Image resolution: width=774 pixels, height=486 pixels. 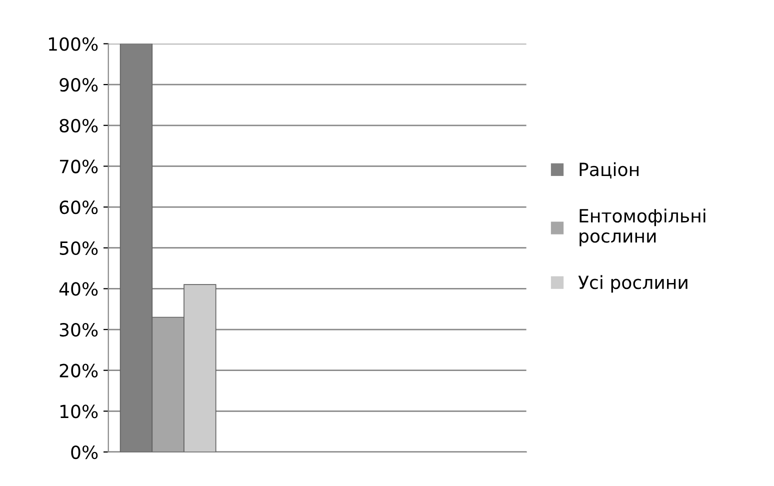 I want to click on y-tick-label: 60%, so click(x=79, y=207).